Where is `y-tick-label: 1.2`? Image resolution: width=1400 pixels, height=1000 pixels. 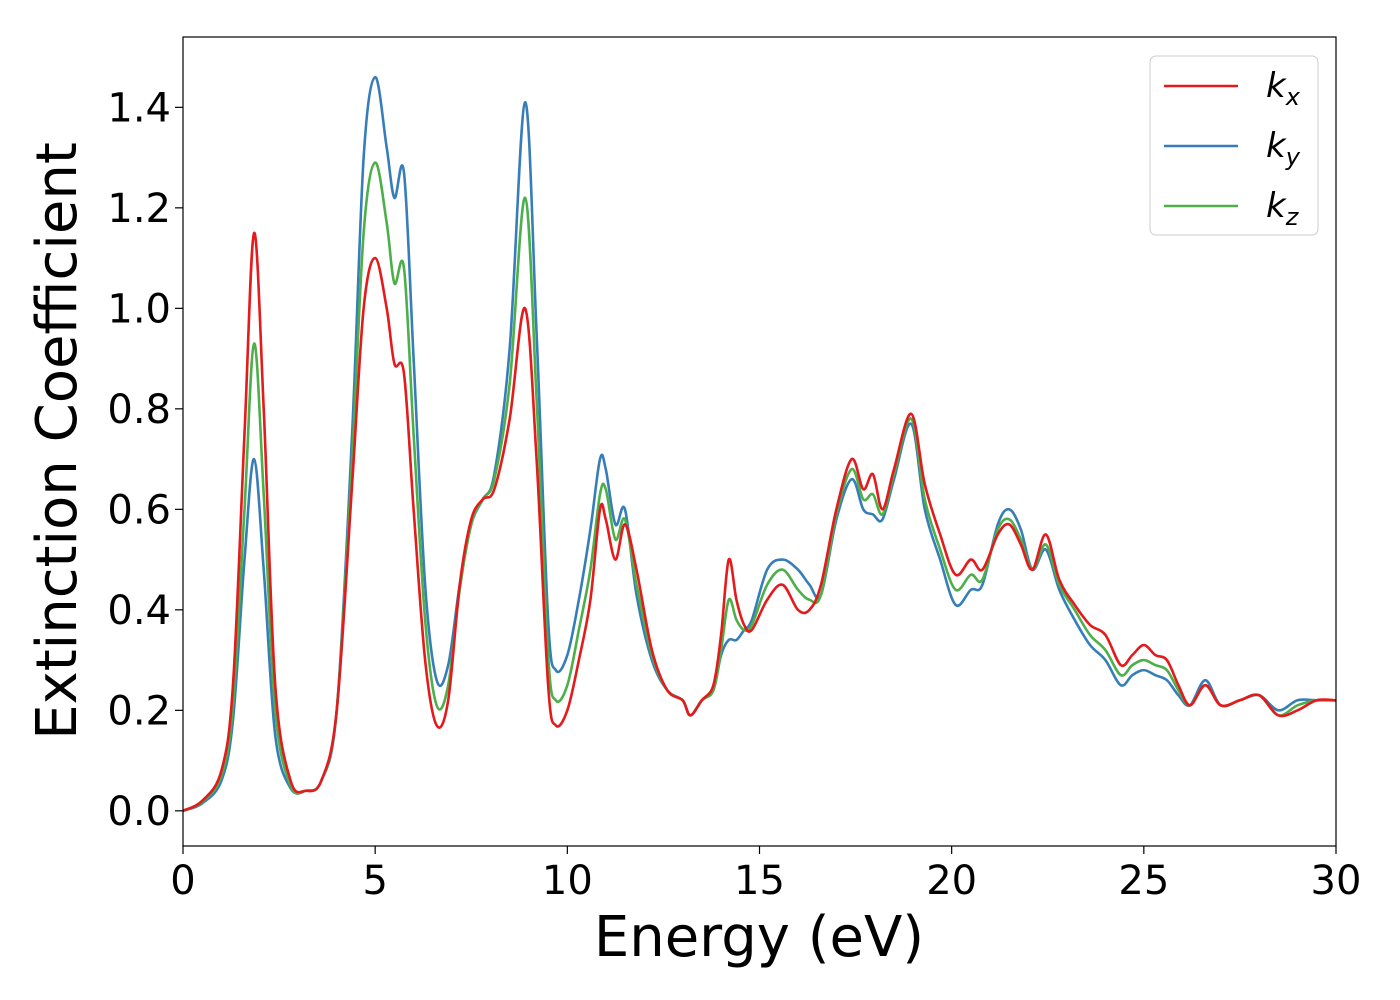 y-tick-label: 1.2 is located at coordinates (139, 209).